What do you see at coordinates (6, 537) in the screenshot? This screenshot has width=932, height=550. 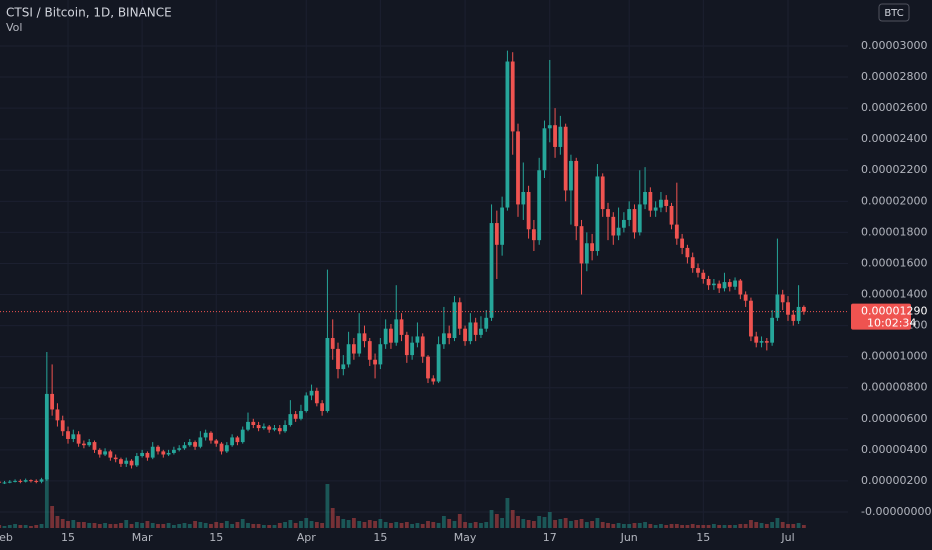 I see `x-tick-label: eb` at bounding box center [6, 537].